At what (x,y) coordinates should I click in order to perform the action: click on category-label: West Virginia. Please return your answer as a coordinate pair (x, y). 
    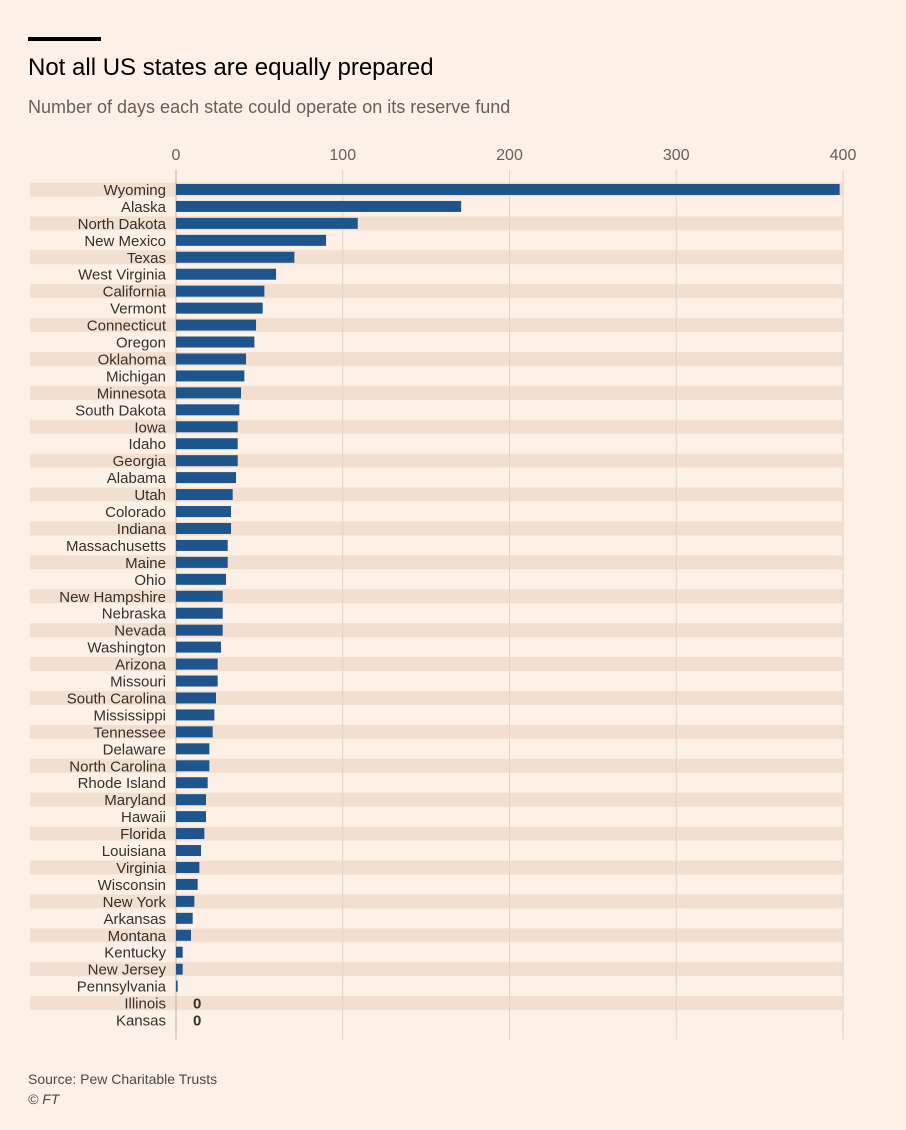
    Looking at the image, I should click on (122, 275).